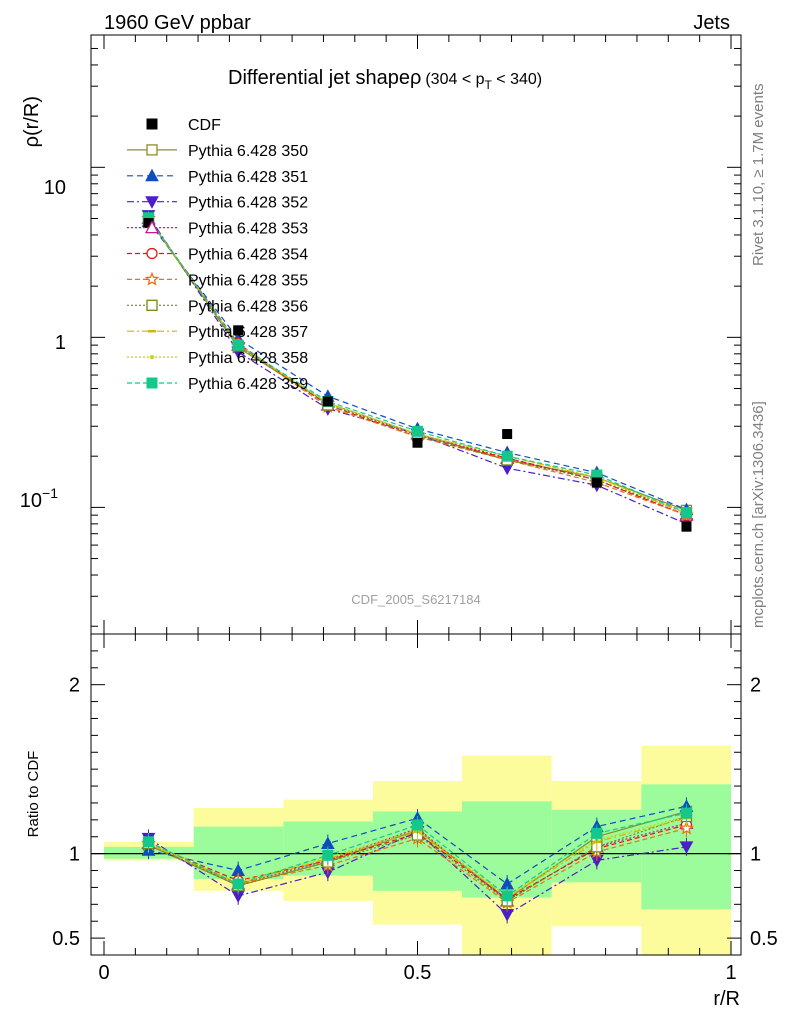  What do you see at coordinates (726, 999) in the screenshot?
I see `x-axis-label: r/R` at bounding box center [726, 999].